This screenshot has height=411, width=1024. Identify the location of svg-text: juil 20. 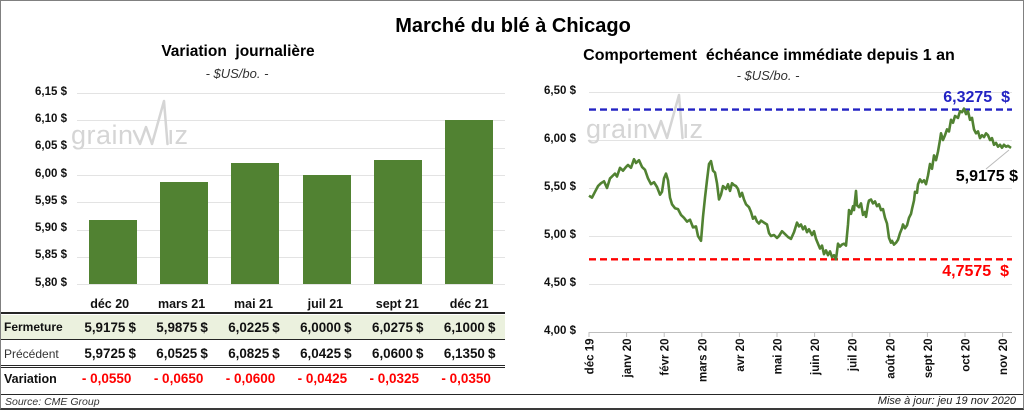
(854, 356).